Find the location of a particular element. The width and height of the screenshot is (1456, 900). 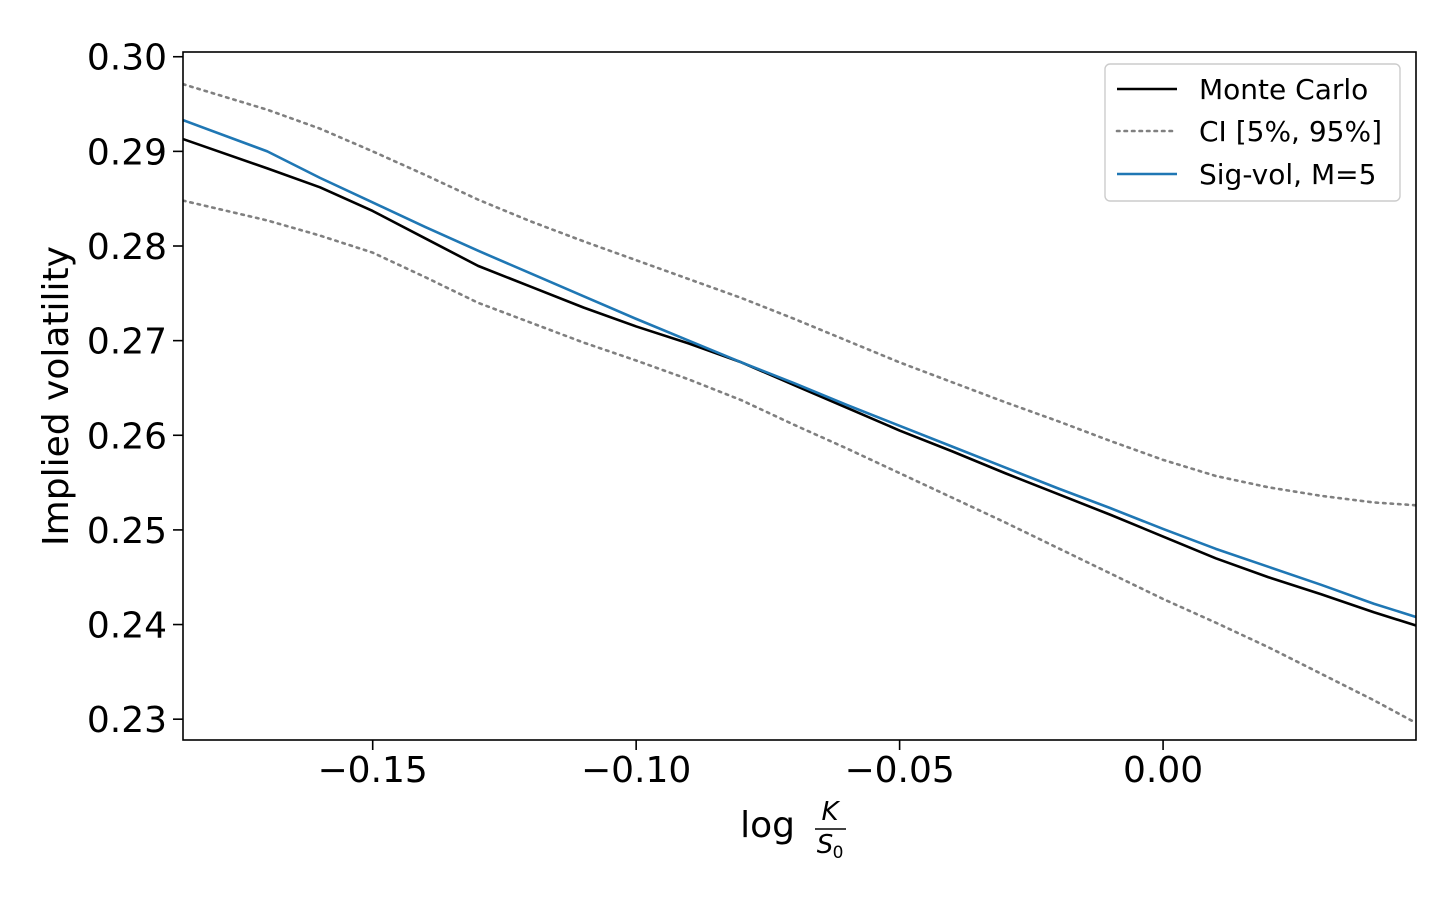

y-tick-label: 0.25 is located at coordinates (127, 531).